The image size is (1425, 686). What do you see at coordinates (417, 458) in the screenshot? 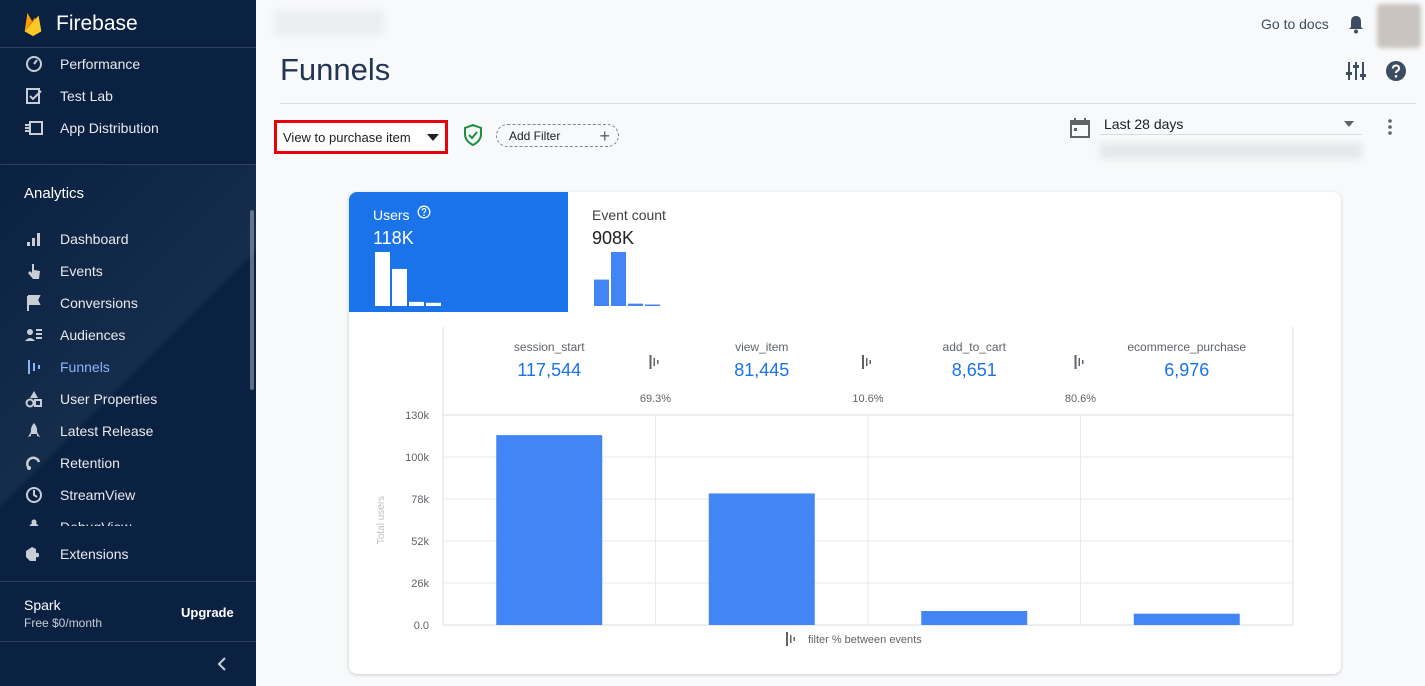
I see `y-tick-label: 100k` at bounding box center [417, 458].